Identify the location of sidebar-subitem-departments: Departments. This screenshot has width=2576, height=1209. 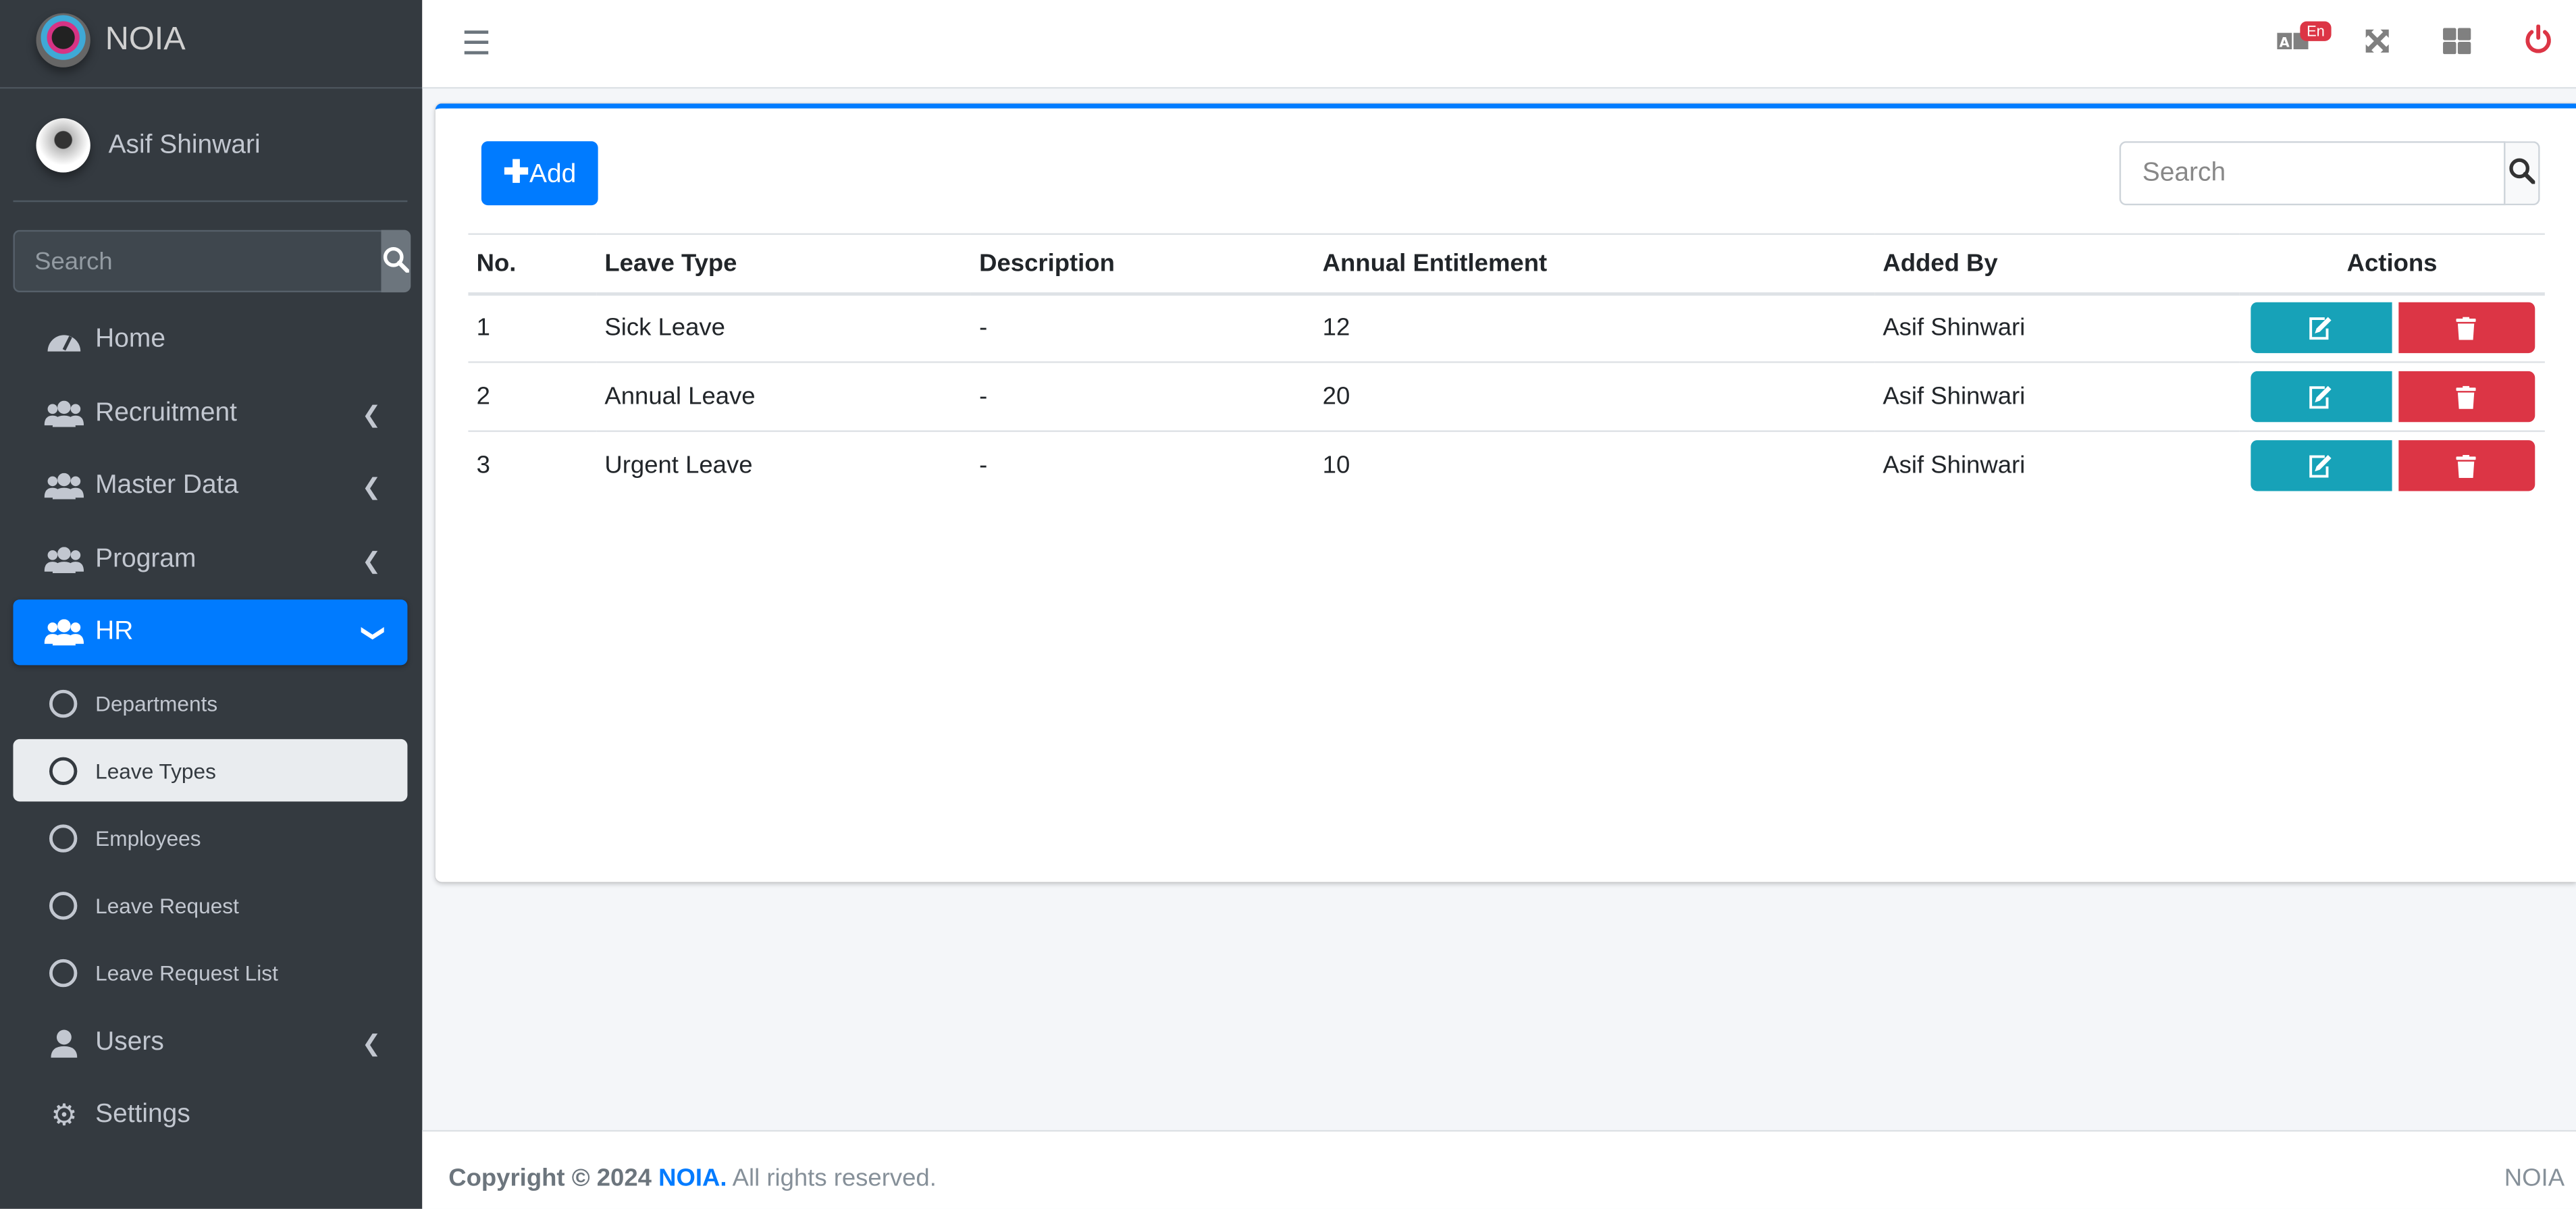
(210, 703).